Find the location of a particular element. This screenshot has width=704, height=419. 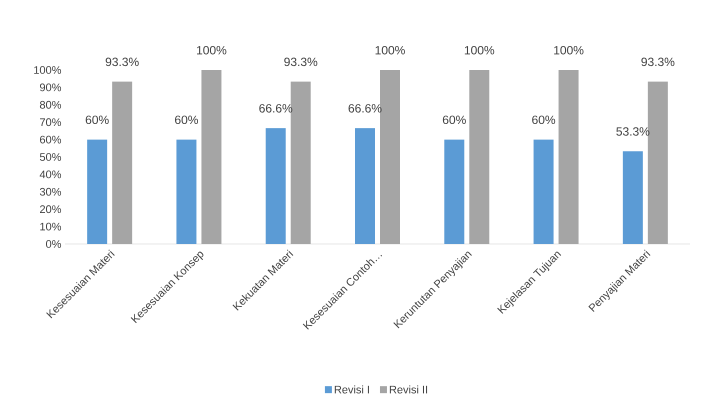

y-tick-label: 60% is located at coordinates (51, 140).